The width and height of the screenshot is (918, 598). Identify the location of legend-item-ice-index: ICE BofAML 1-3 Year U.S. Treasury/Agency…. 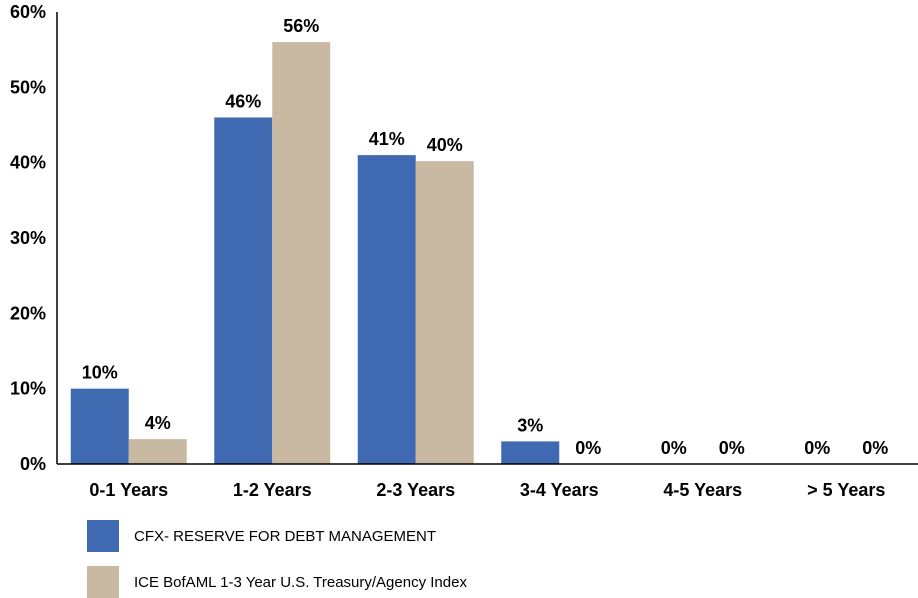
(277, 582).